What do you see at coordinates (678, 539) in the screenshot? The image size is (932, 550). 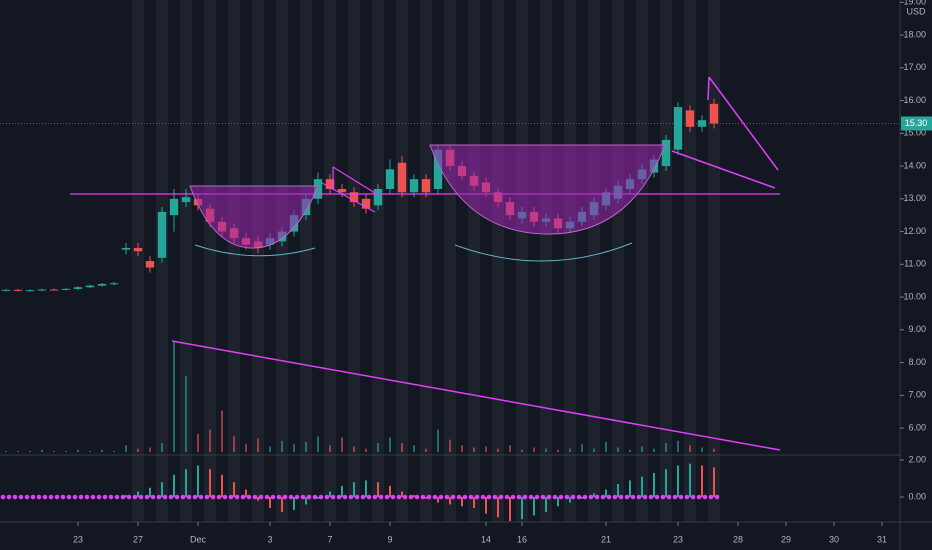 I see `x-tick-label: 23` at bounding box center [678, 539].